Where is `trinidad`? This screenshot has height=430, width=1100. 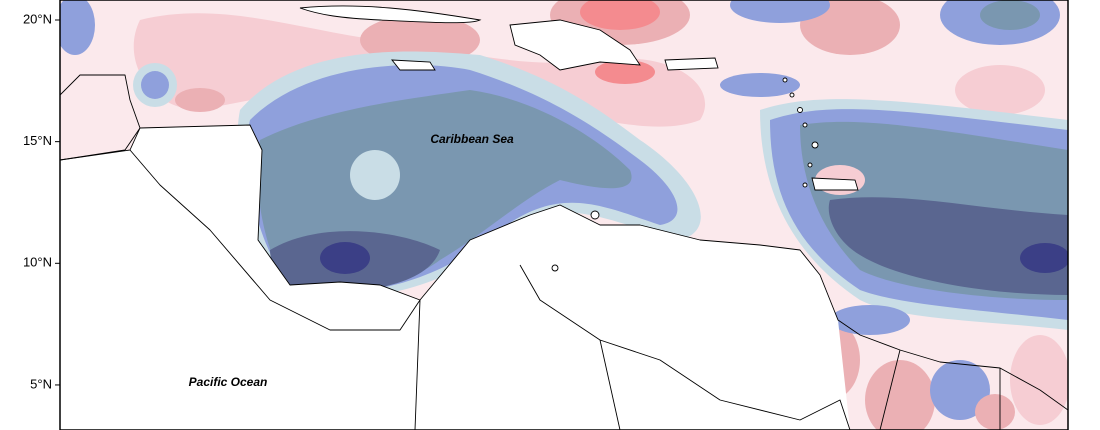 trinidad is located at coordinates (835, 184).